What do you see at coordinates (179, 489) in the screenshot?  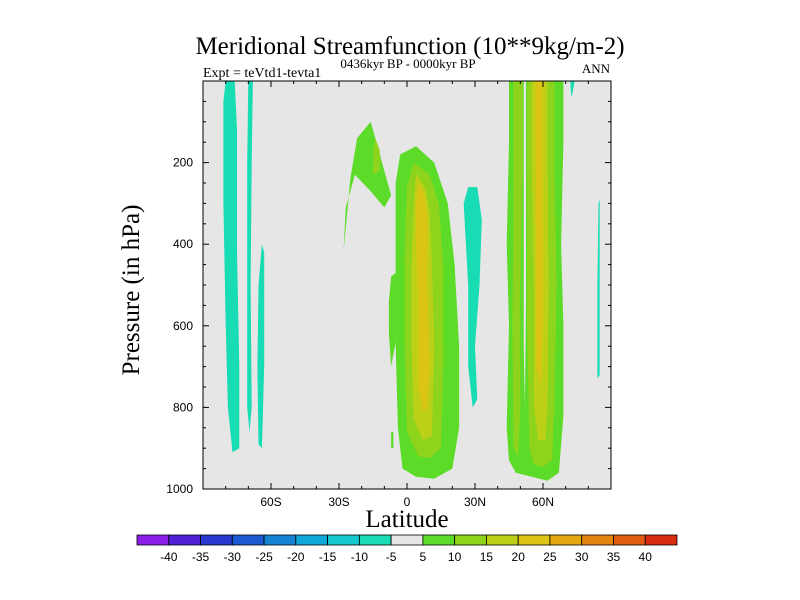 I see `y-tick-label: 1000` at bounding box center [179, 489].